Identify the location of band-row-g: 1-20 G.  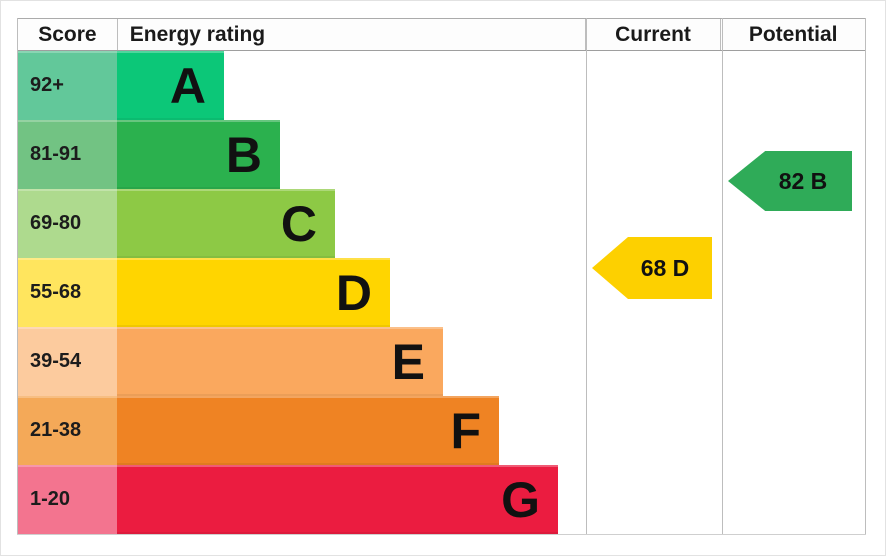
(441, 499).